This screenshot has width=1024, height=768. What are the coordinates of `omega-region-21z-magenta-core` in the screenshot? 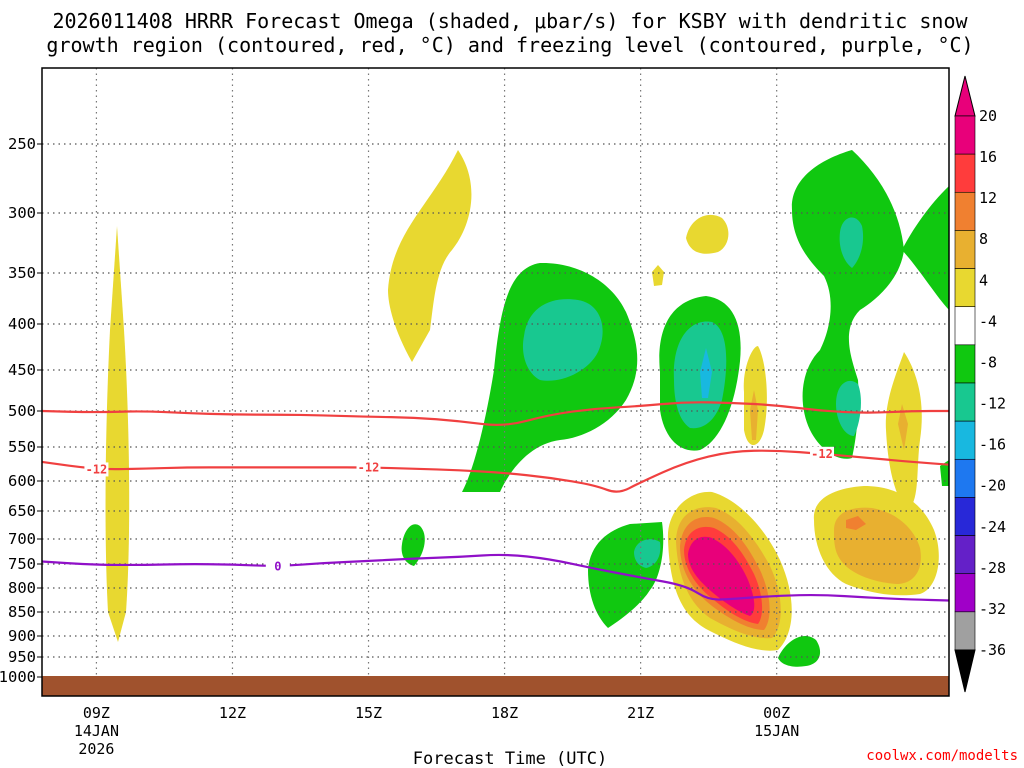 It's located at (721, 576).